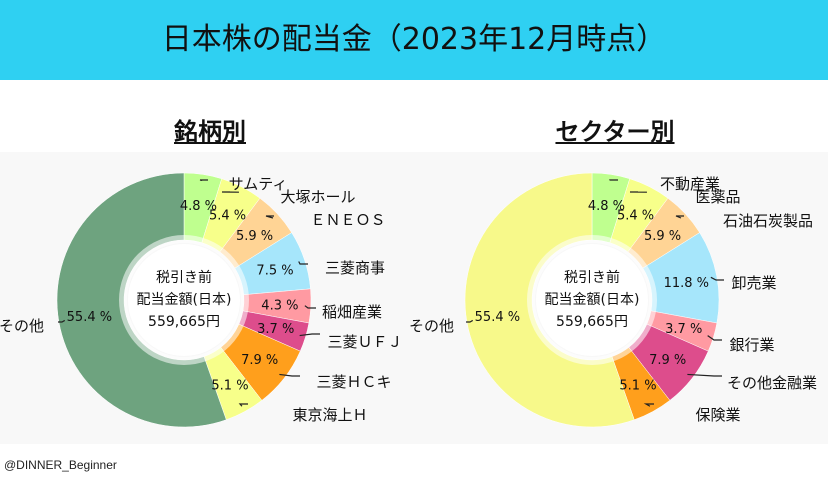 Image resolution: width=828 pixels, height=477 pixels. I want to click on slice-name-3: ＥＮＥＯＳ, so click(347, 220).